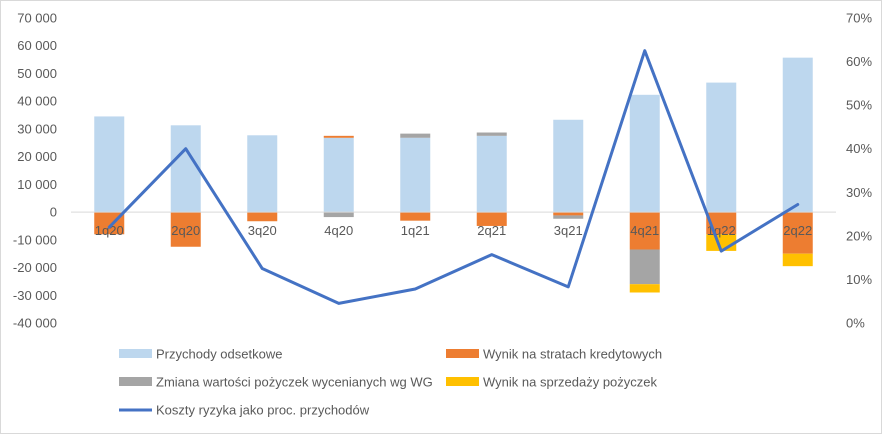 This screenshot has width=882, height=439. I want to click on legend-label: Koszty ryzyka jako proc. przychodów, so click(263, 410).